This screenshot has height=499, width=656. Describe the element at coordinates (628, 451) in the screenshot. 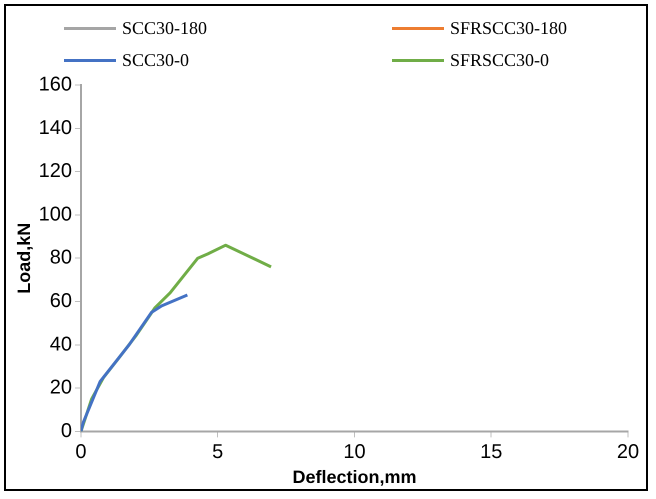

I see `x-tick-label: 20` at that location.